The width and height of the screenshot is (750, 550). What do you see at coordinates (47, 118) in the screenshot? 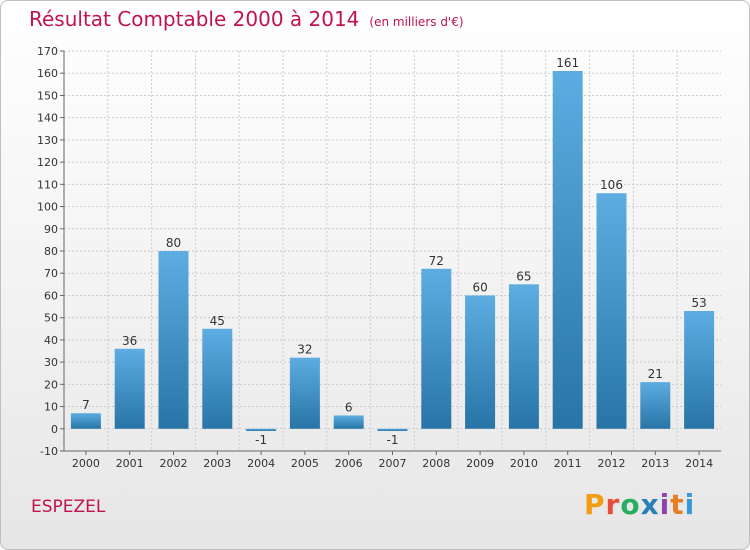
I see `y-tick-label: 140` at bounding box center [47, 118].